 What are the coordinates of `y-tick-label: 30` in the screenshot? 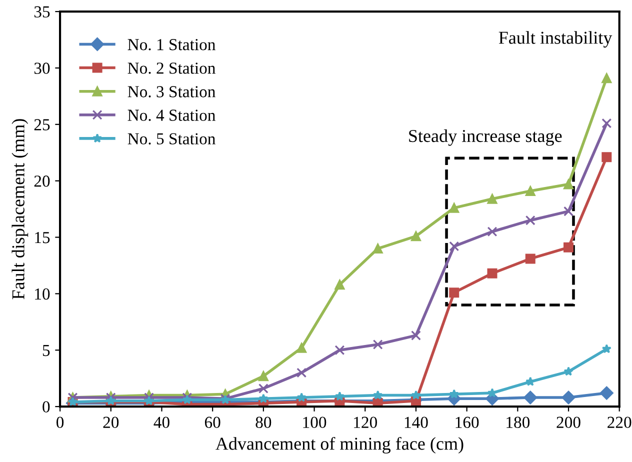 It's located at (42, 68).